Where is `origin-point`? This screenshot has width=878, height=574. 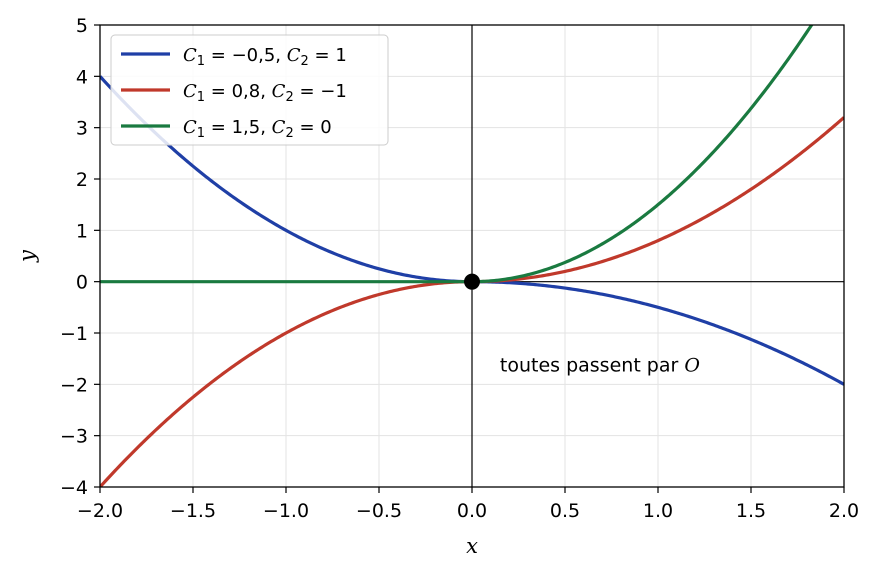
origin-point is located at coordinates (472, 281).